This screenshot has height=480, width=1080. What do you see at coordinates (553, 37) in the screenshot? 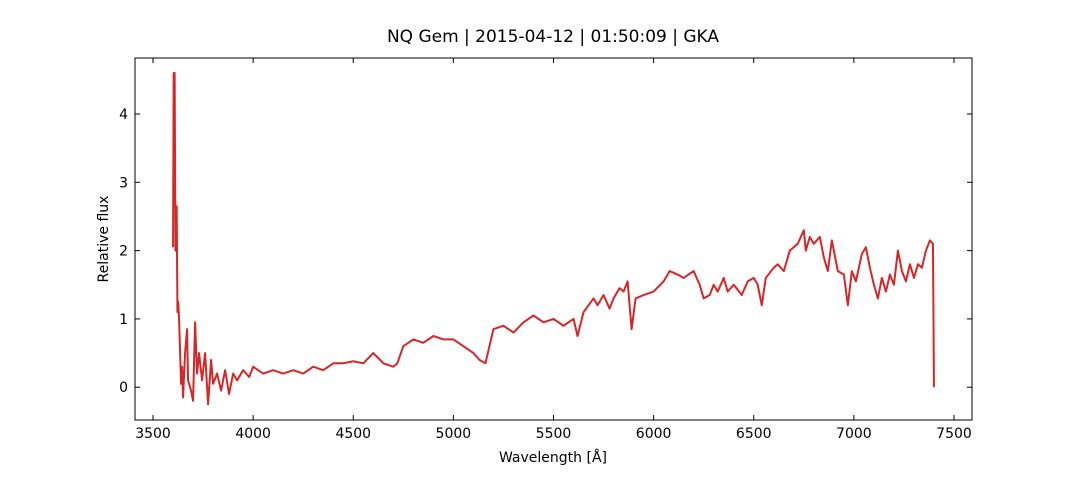
I see `chart-title: NQ Gem | 2015-04-12 | 01:50:09 | GKA` at bounding box center [553, 37].